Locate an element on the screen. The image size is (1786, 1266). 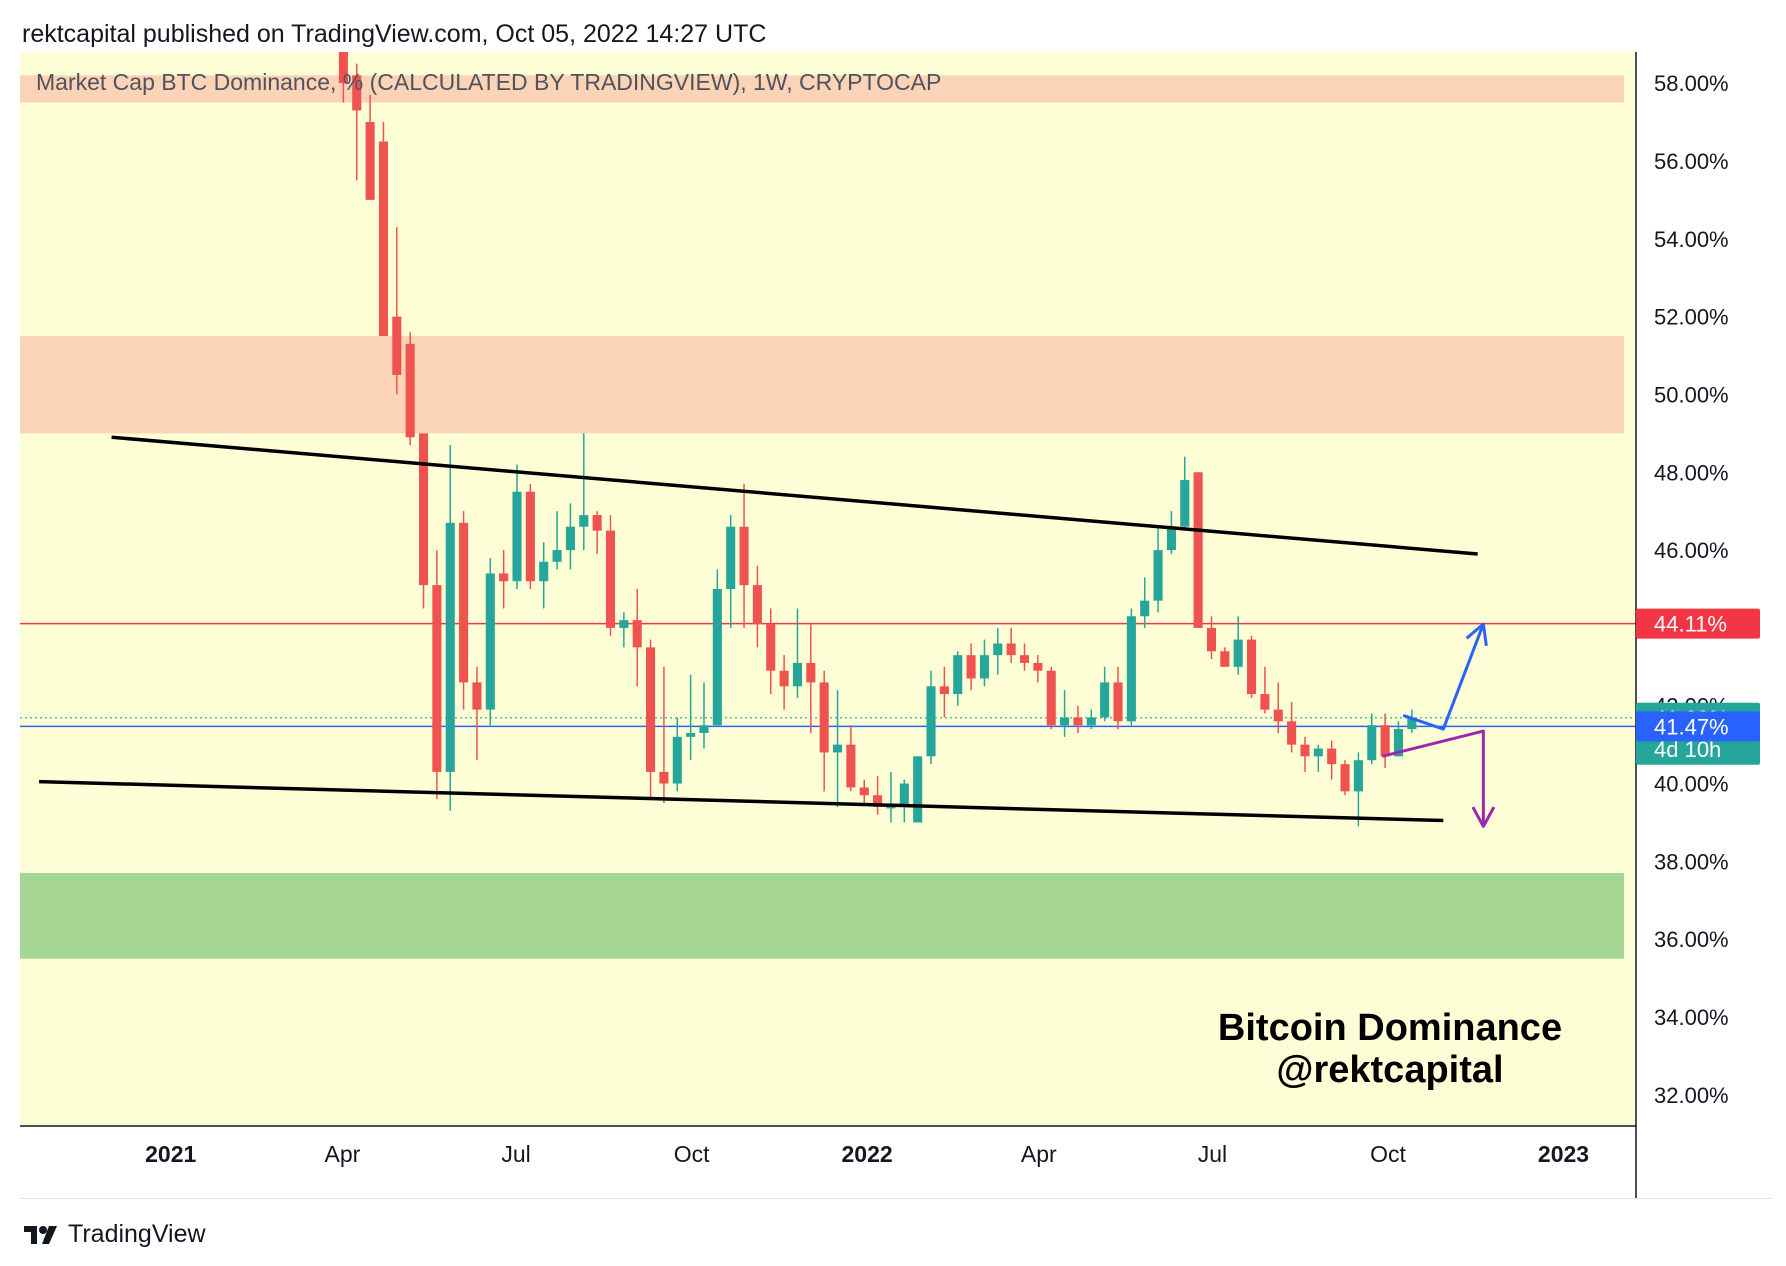
x-tick-label: 2021 is located at coordinates (170, 1154).